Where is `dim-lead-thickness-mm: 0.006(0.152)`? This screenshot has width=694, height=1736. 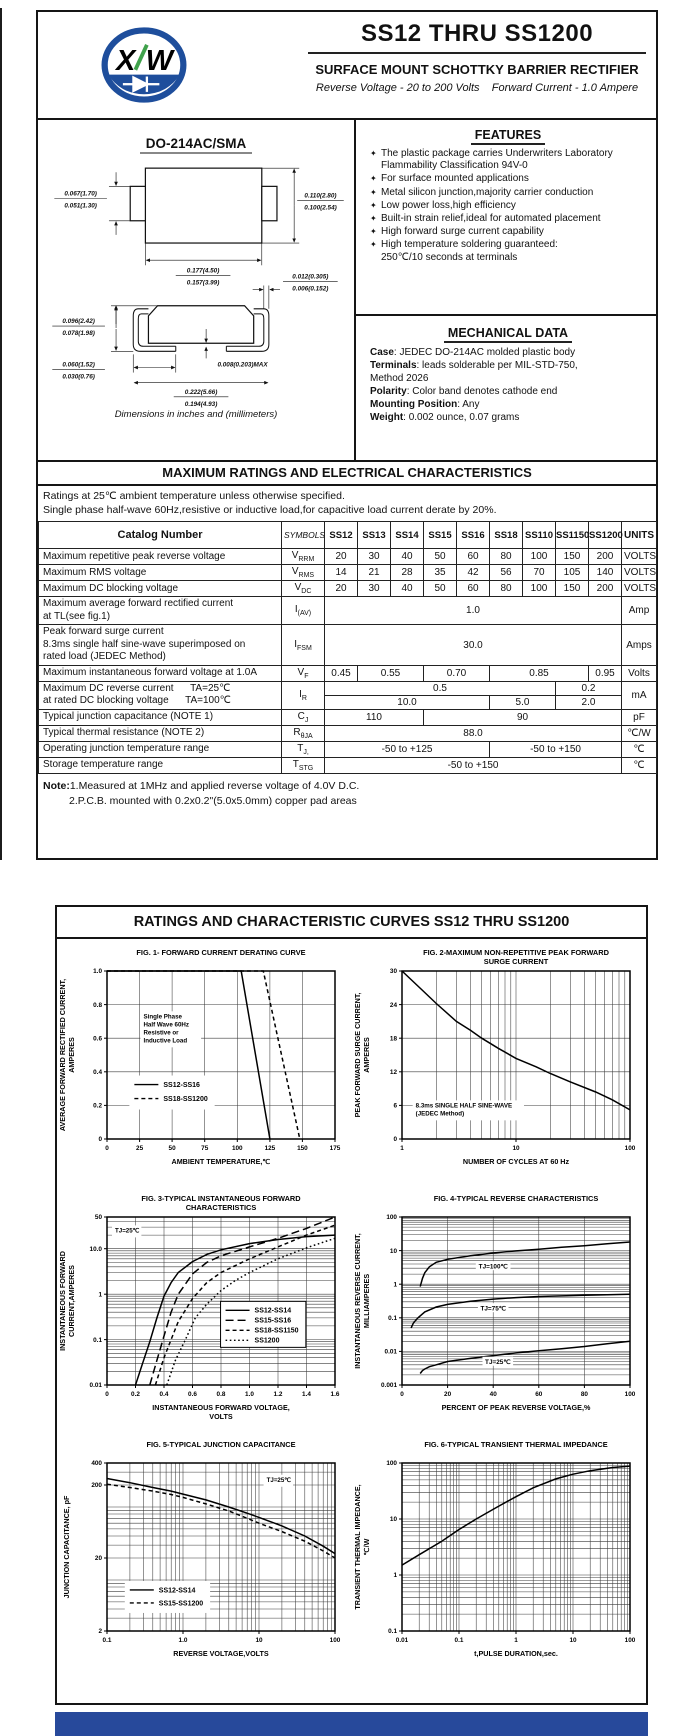
dim-lead-thickness-mm: 0.006(0.152) is located at coordinates (310, 289).